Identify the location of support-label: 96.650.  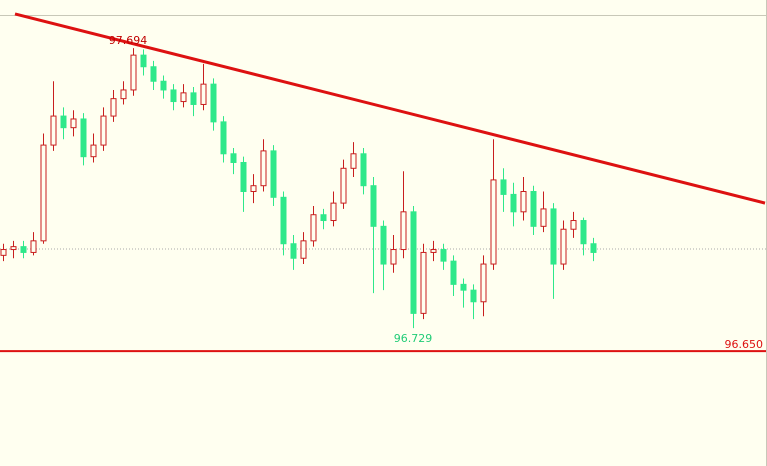
(744, 344).